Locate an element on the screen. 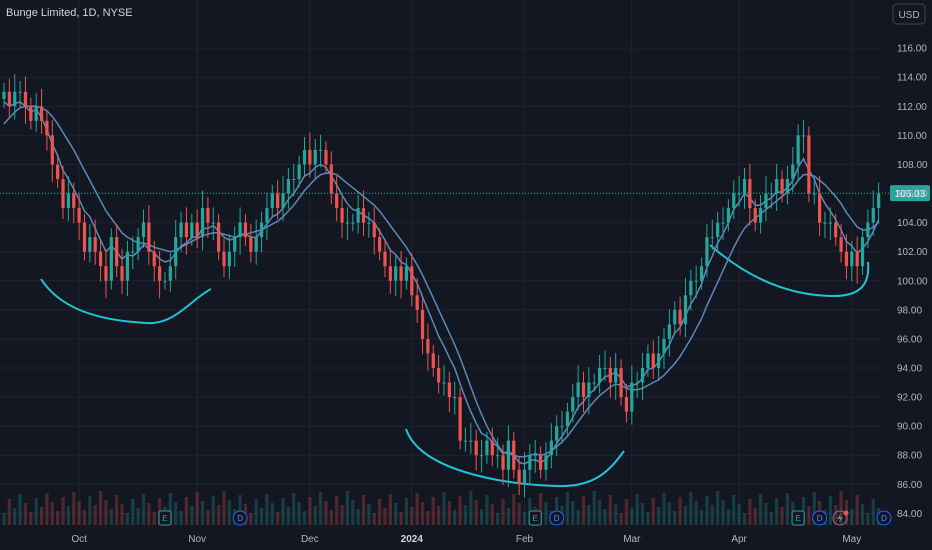 The image size is (932, 550). drawing-curve-middle is located at coordinates (515, 458).